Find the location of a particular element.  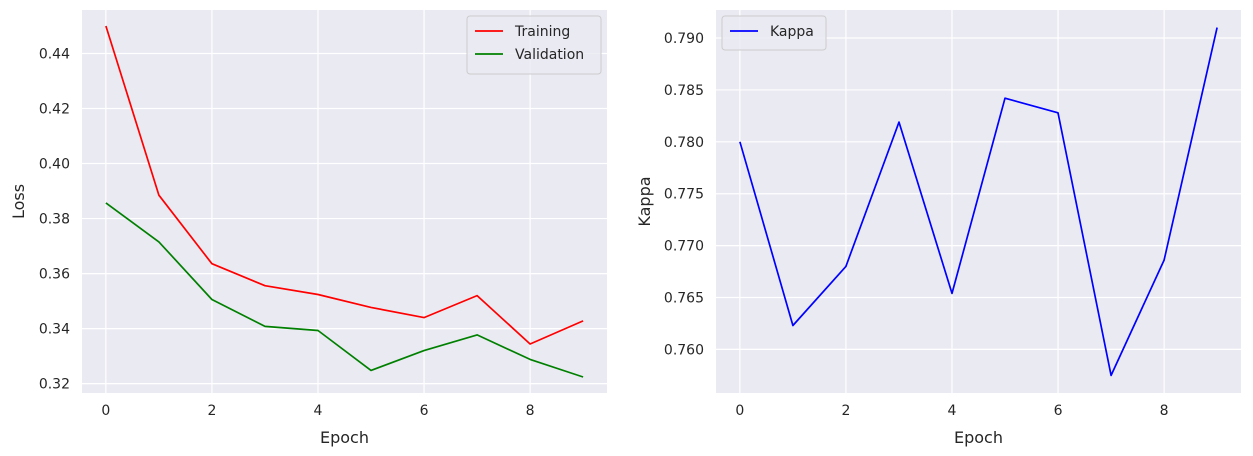

y-tick-label: 0.785 is located at coordinates (684, 91).